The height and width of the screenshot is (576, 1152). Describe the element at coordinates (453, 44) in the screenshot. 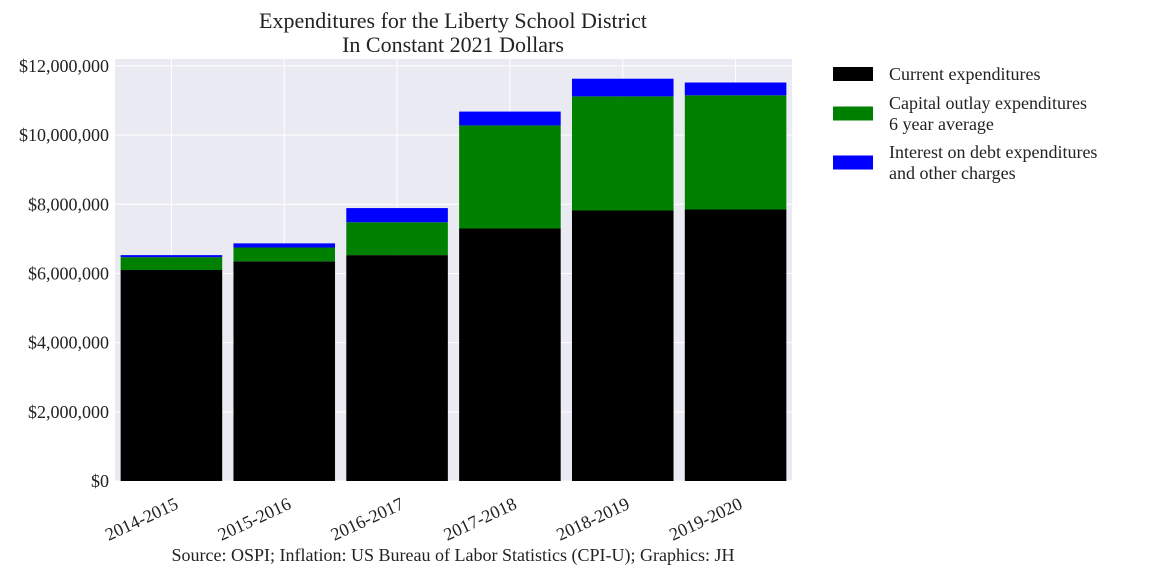

I see `chart-title-line-2: In Constant 2021 Dollars` at that location.